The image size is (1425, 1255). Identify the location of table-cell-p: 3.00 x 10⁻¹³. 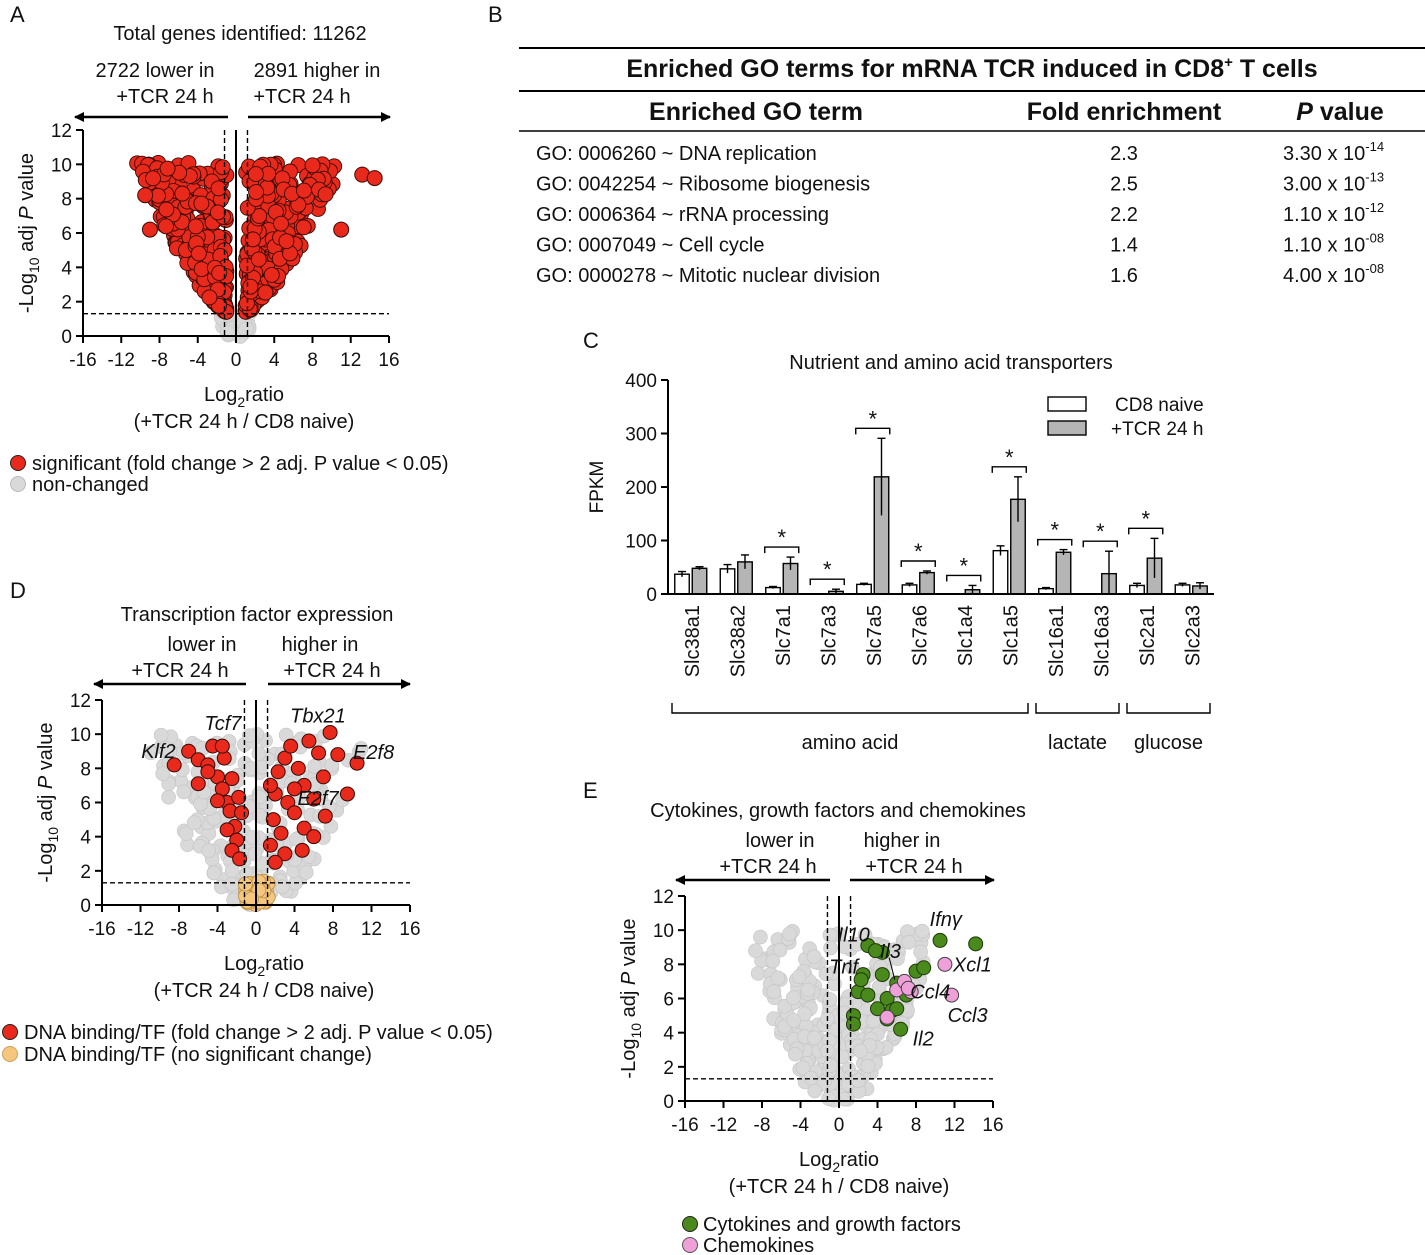
(1333, 183).